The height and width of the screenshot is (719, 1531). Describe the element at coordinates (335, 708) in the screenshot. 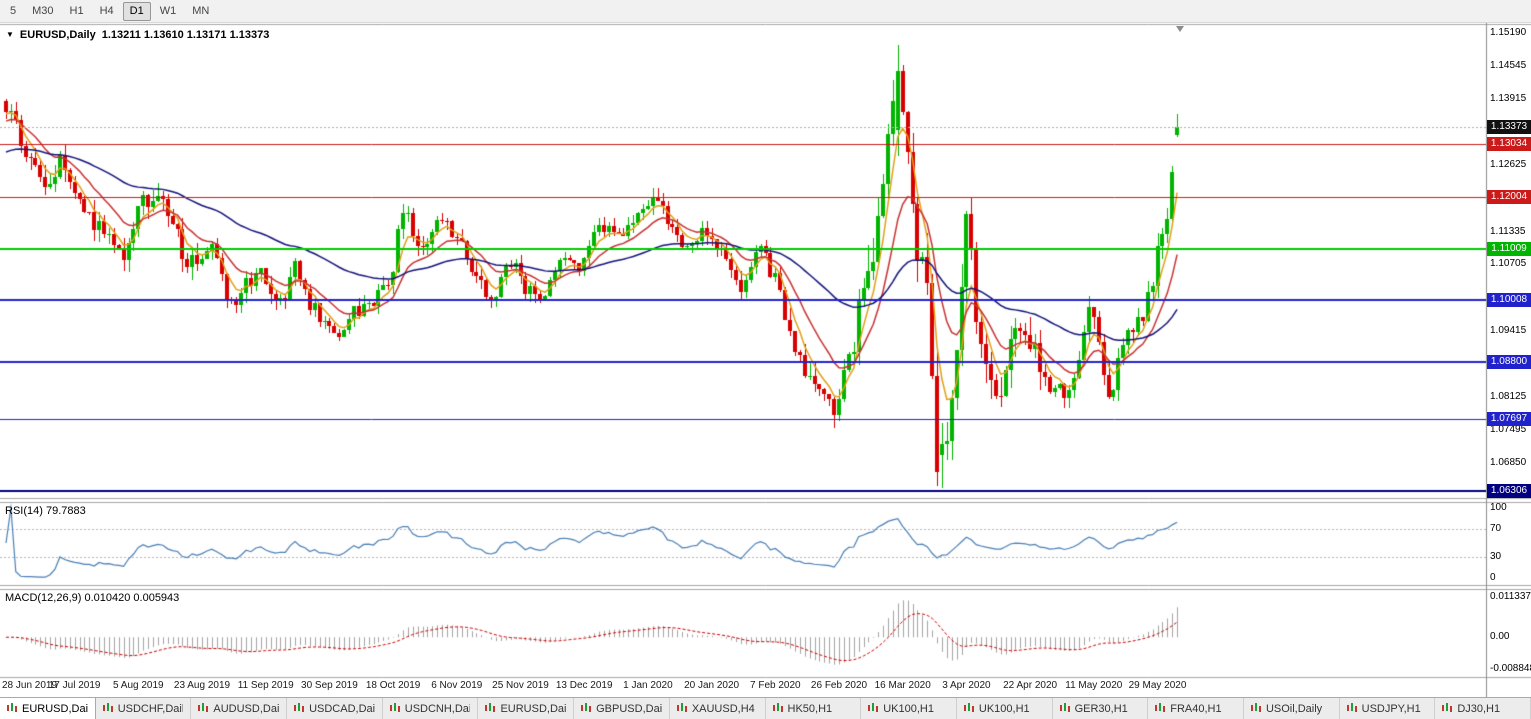

I see `chart-tab-usdcad-daily: USDCAD,Daily` at that location.